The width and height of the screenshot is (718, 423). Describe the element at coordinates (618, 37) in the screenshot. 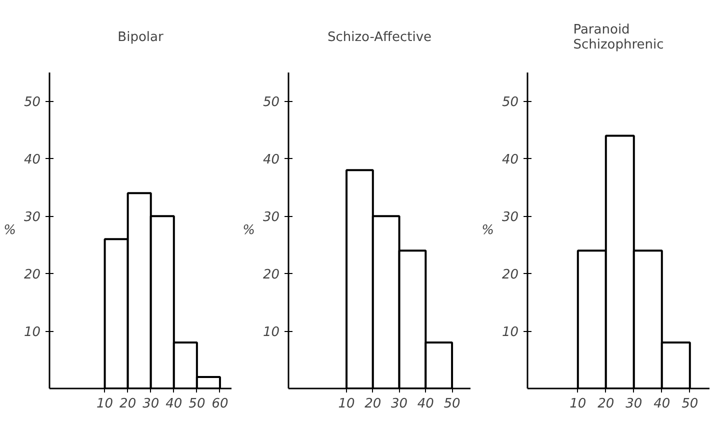

I see `chart-title: Paranoid Schizophrenic` at that location.